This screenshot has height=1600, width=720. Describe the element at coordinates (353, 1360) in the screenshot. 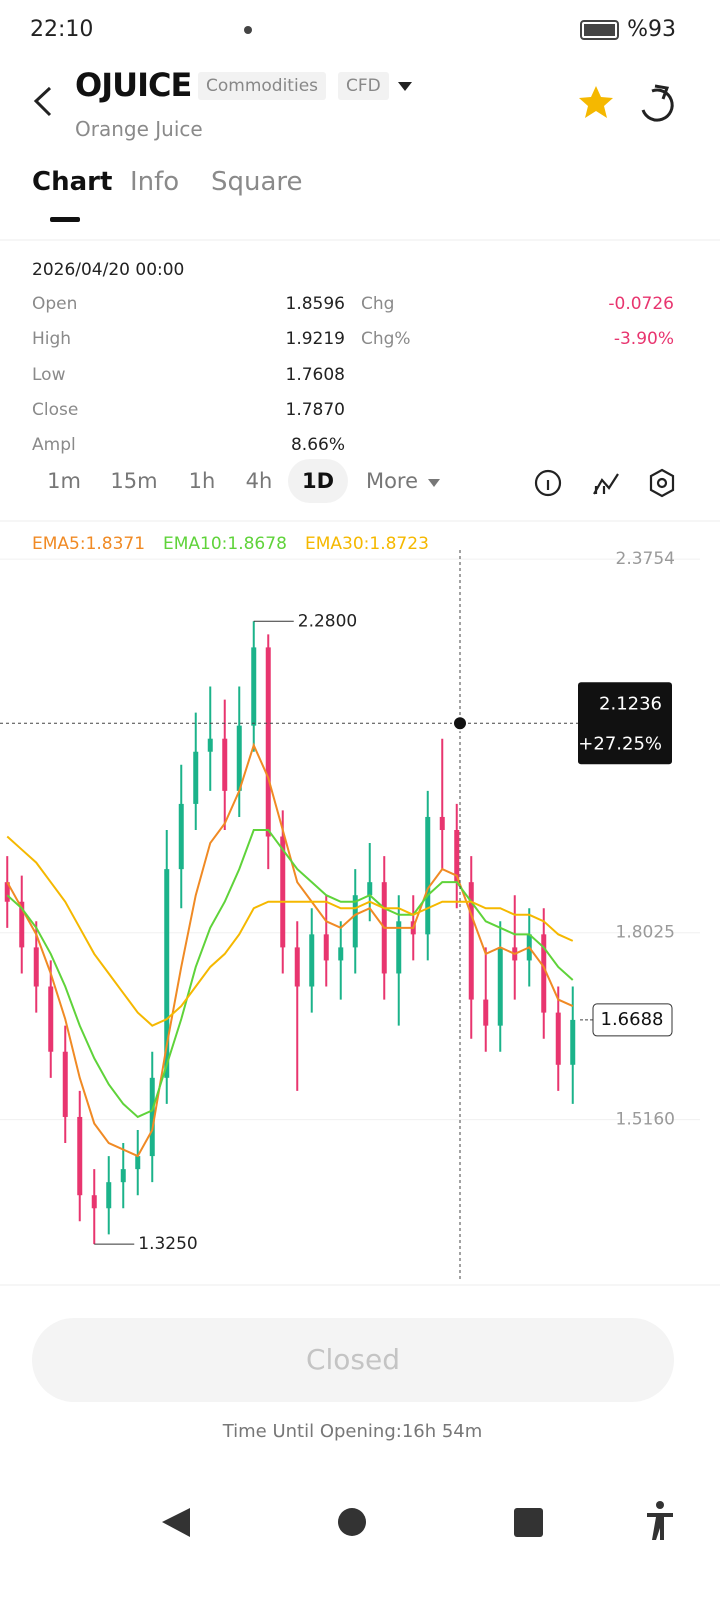

I see `closed-button: Closed` at that location.